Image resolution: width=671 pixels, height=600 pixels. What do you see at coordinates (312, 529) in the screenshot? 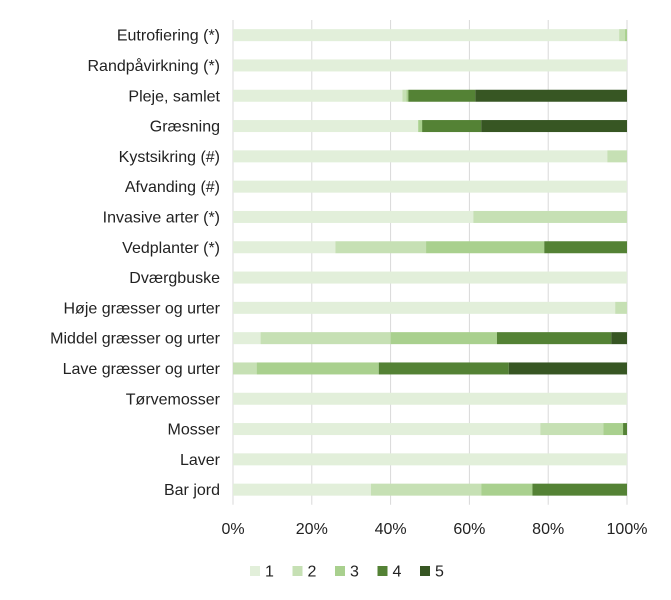
I see `x-tick-label: 20%` at bounding box center [312, 529].